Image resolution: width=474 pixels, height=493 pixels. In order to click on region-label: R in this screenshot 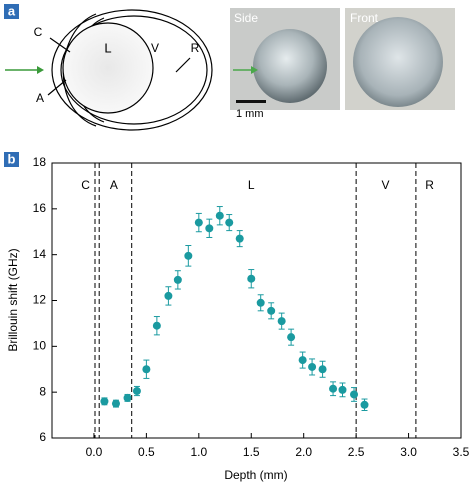, I will do `click(429, 185)`.